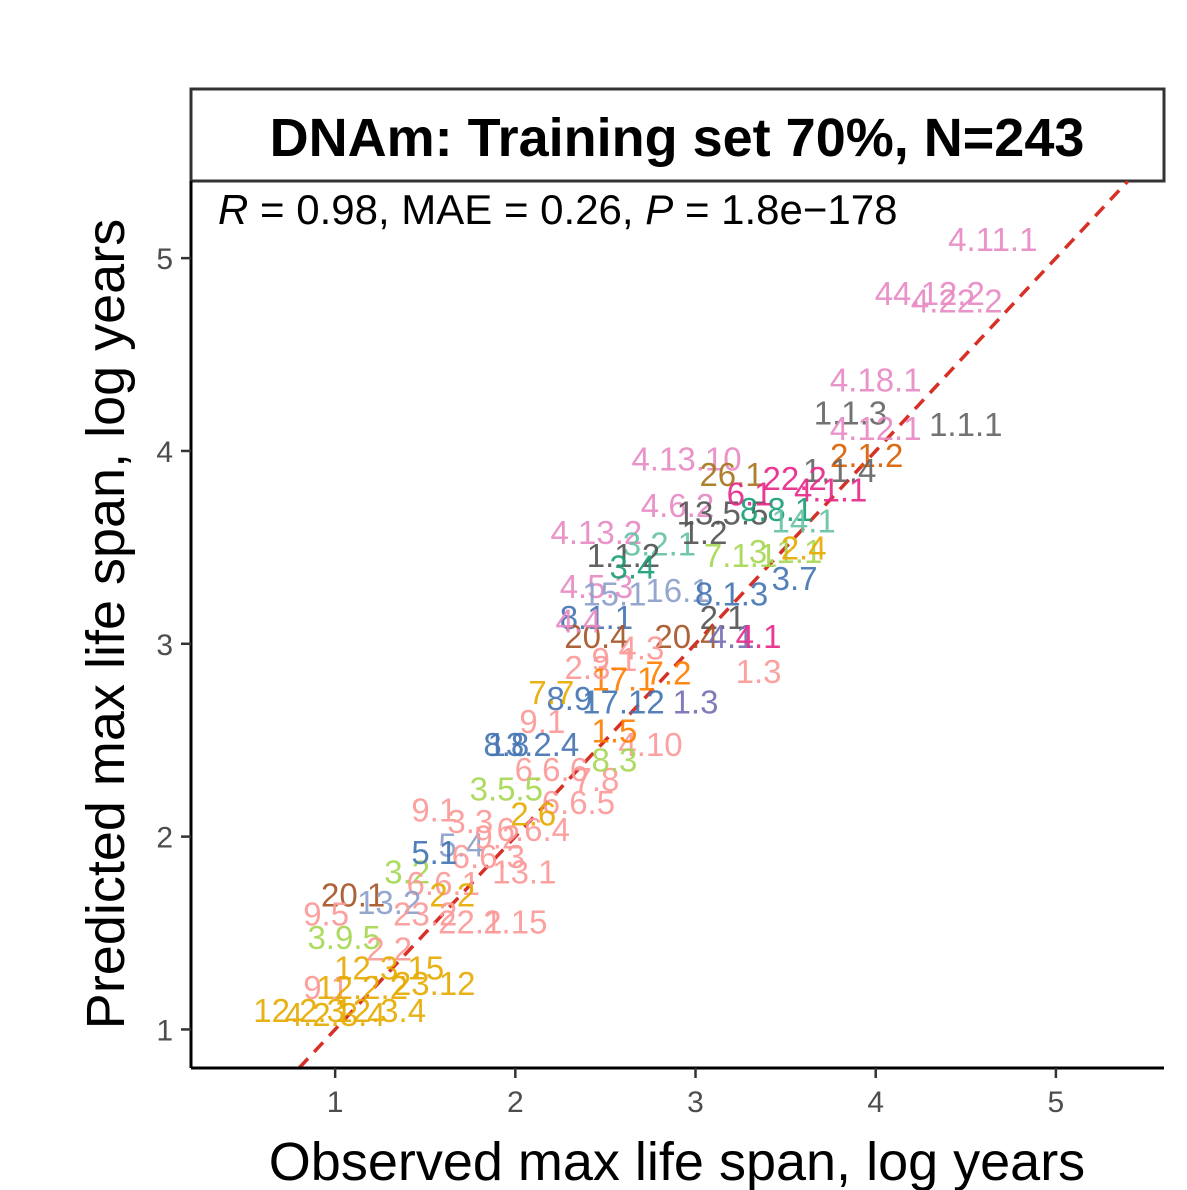 Image resolution: width=1187 pixels, height=1190 pixels. I want to click on p-symbol: P, so click(659, 209).